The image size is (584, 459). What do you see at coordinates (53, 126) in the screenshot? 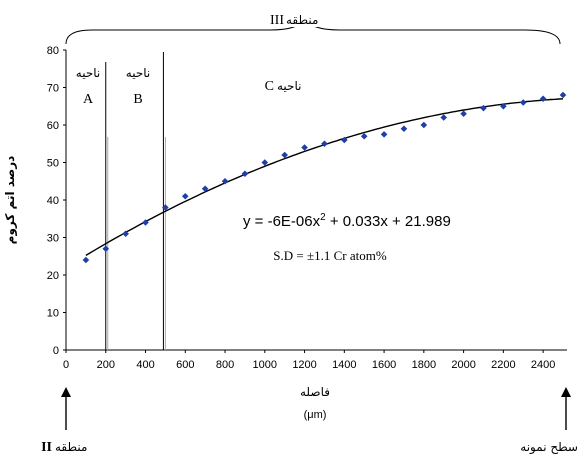
I see `y-tick-label: 60` at bounding box center [53, 126].